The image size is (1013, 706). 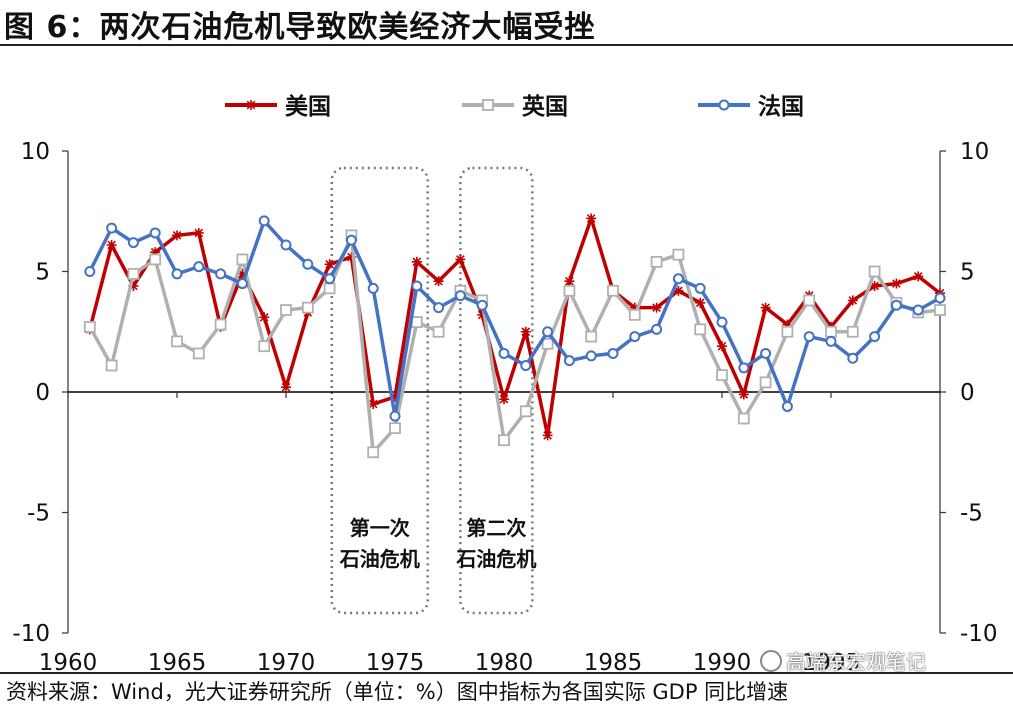 I want to click on x-tick-label: 1995, so click(x=831, y=661).